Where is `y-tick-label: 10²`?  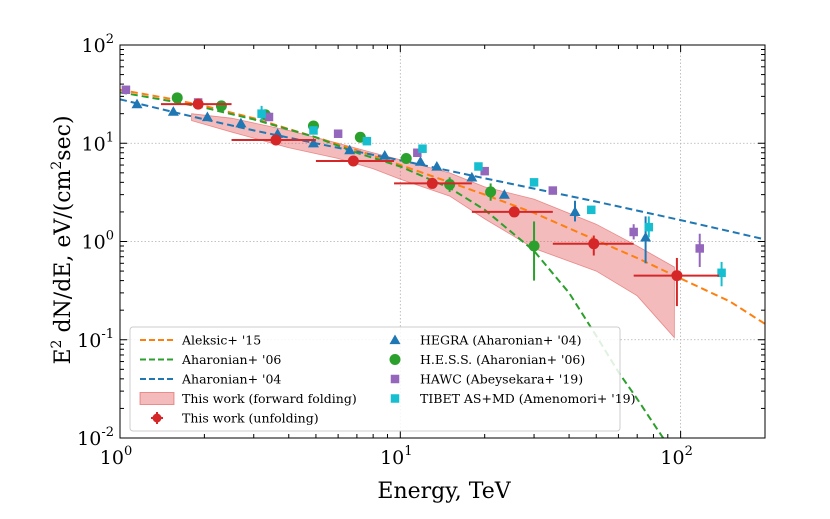 y-tick-label: 10² is located at coordinates (98, 44).